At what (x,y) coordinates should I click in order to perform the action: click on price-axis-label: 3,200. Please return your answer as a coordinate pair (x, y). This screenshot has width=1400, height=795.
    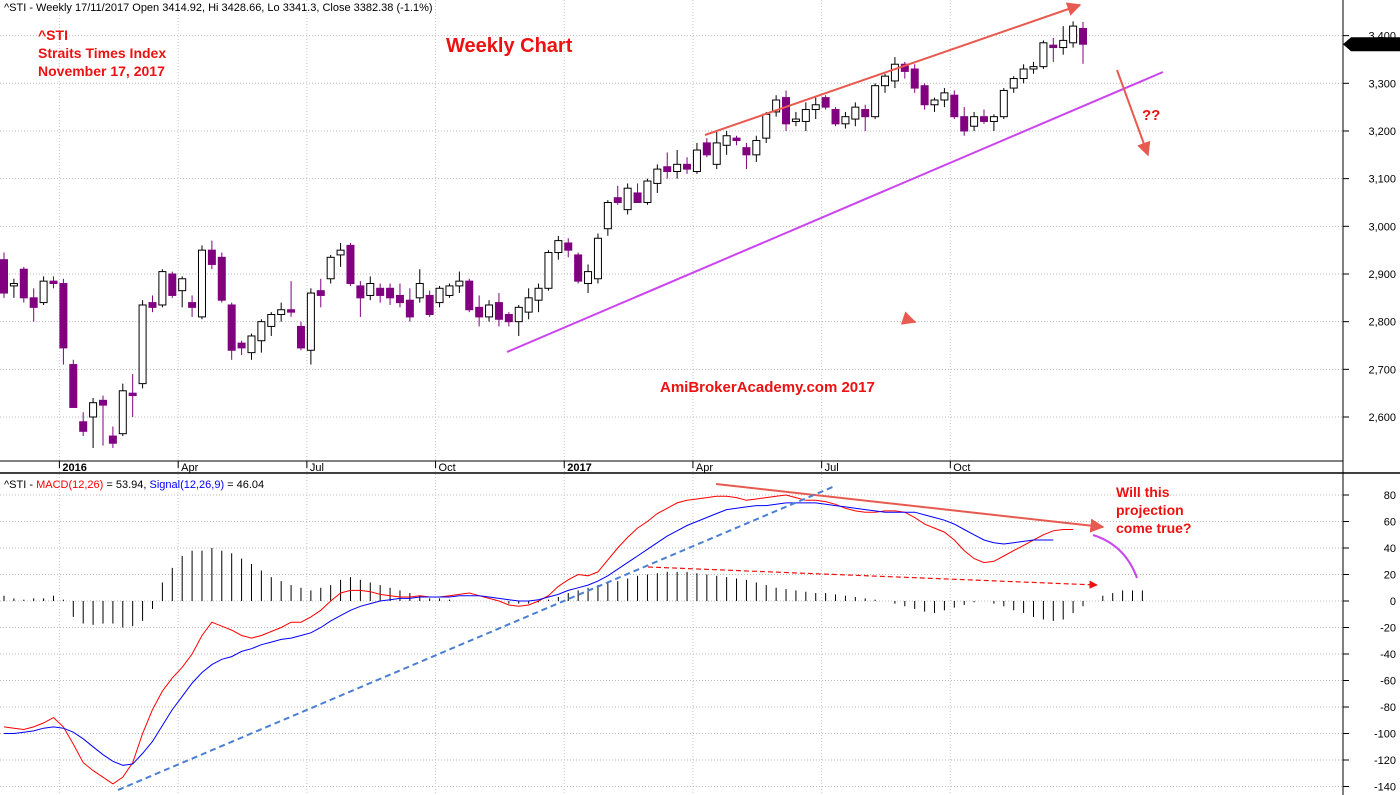
    Looking at the image, I should click on (1382, 132).